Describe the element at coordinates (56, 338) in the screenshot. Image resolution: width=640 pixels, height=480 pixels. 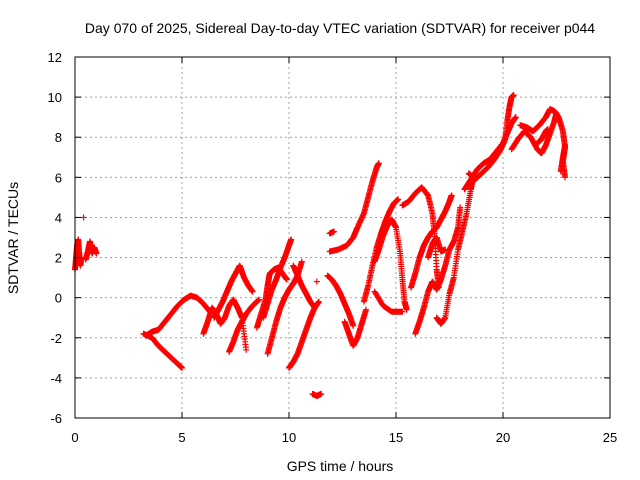
I see `y-tick-label: -2` at that location.